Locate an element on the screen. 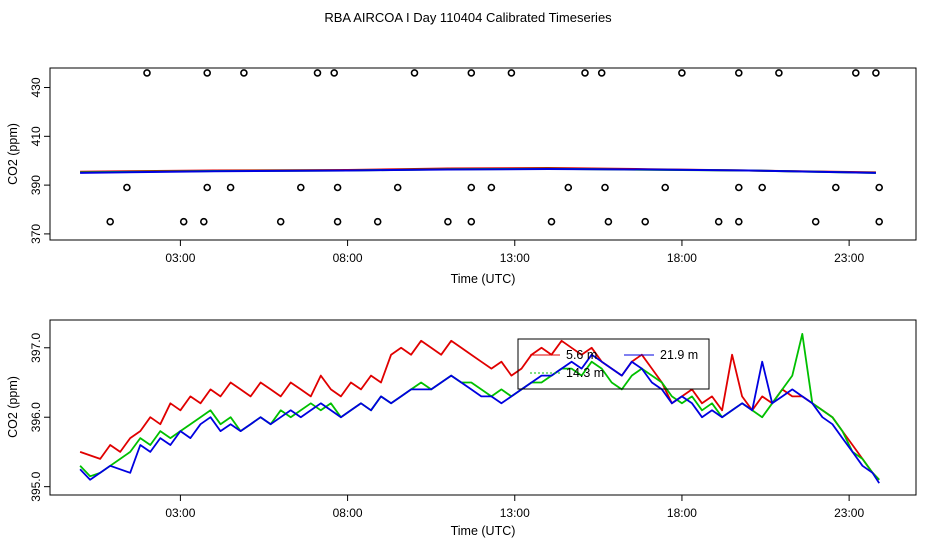 This screenshot has width=936, height=540. series-line-21-9-m is located at coordinates (478, 171).